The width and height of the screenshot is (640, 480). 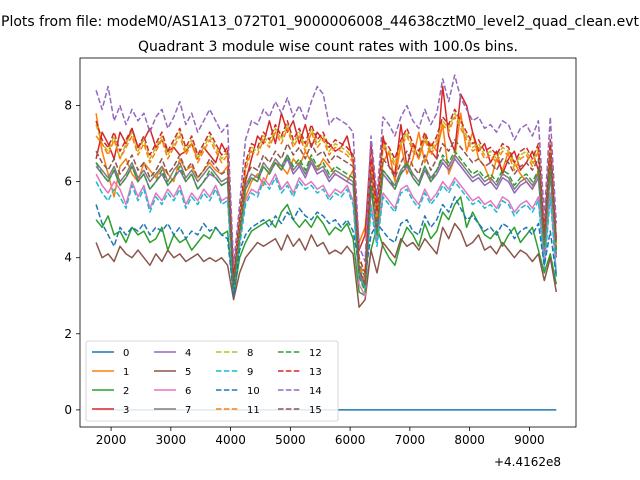 I want to click on legend-label-5: 5, so click(x=188, y=372).